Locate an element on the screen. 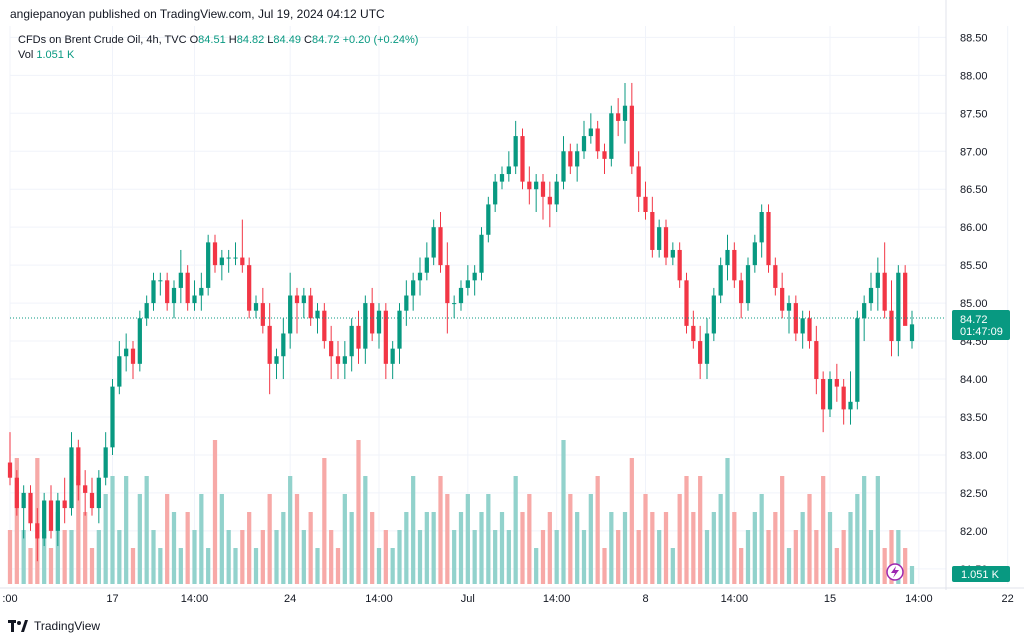  symbol-title: CFDs on Brent Crude Oil, 4h, TVC is located at coordinates (102, 40).